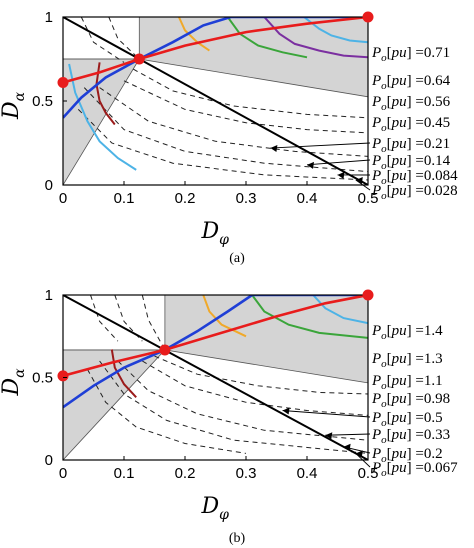 This screenshot has height=548, width=474. What do you see at coordinates (237, 538) in the screenshot?
I see `panel-caption: (b)` at bounding box center [237, 538].